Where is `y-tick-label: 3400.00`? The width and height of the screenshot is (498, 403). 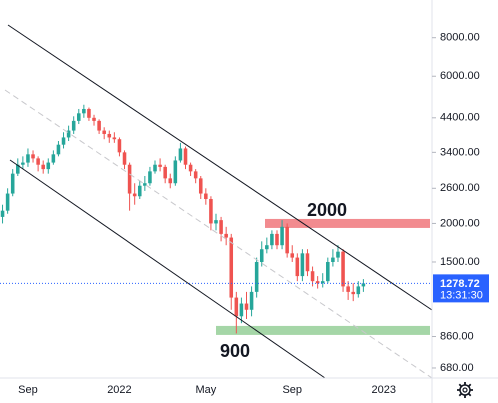
y-tick-label: 3400.00 is located at coordinates (460, 152).